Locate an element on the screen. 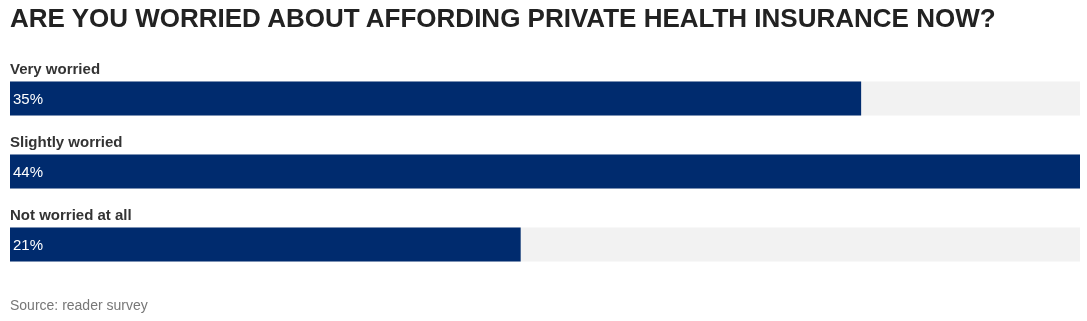  data-label: 21% is located at coordinates (28, 244).